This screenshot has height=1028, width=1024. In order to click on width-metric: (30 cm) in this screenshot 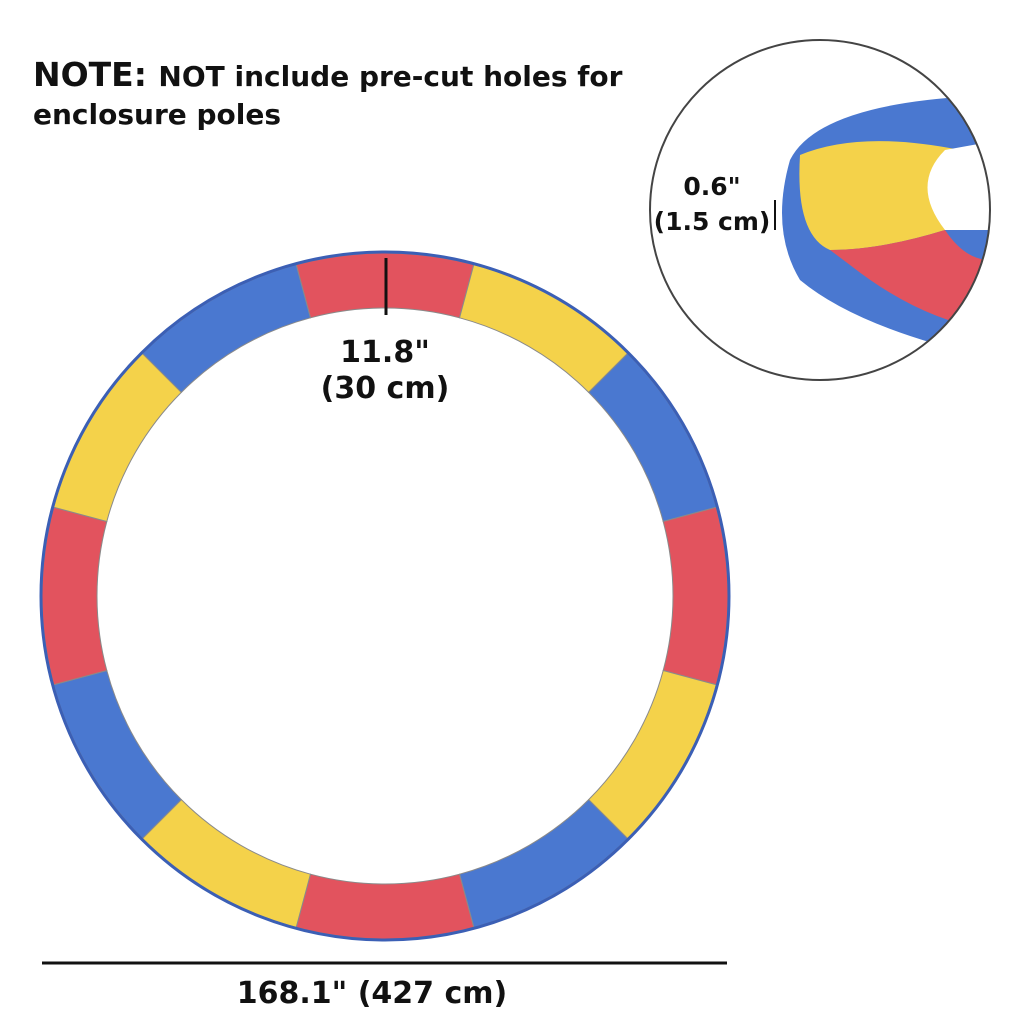, I will do `click(385, 388)`.